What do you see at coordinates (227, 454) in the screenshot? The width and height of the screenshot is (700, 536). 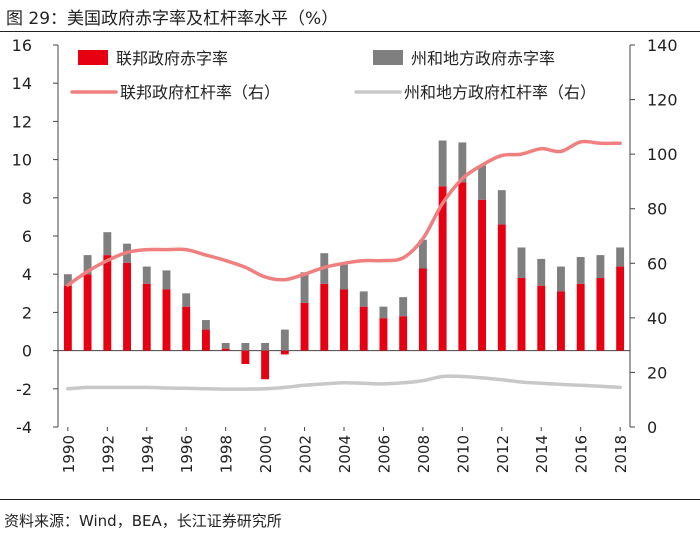 I see `x-tick-label: 1998` at bounding box center [227, 454].